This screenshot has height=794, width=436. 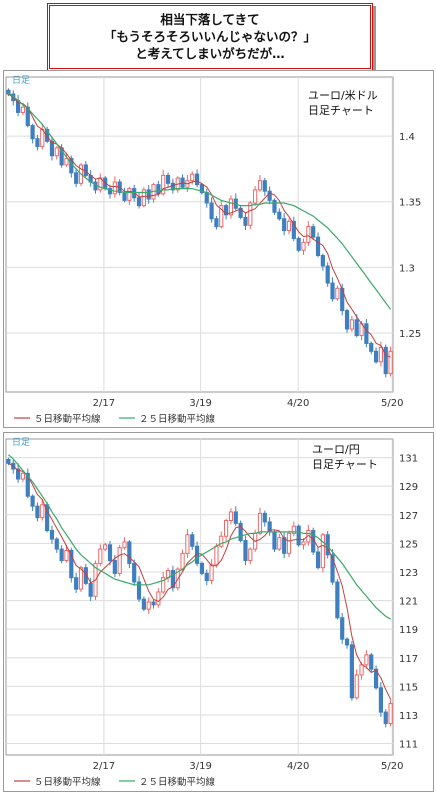 I want to click on x-tick-label: 3/19, so click(x=200, y=403).